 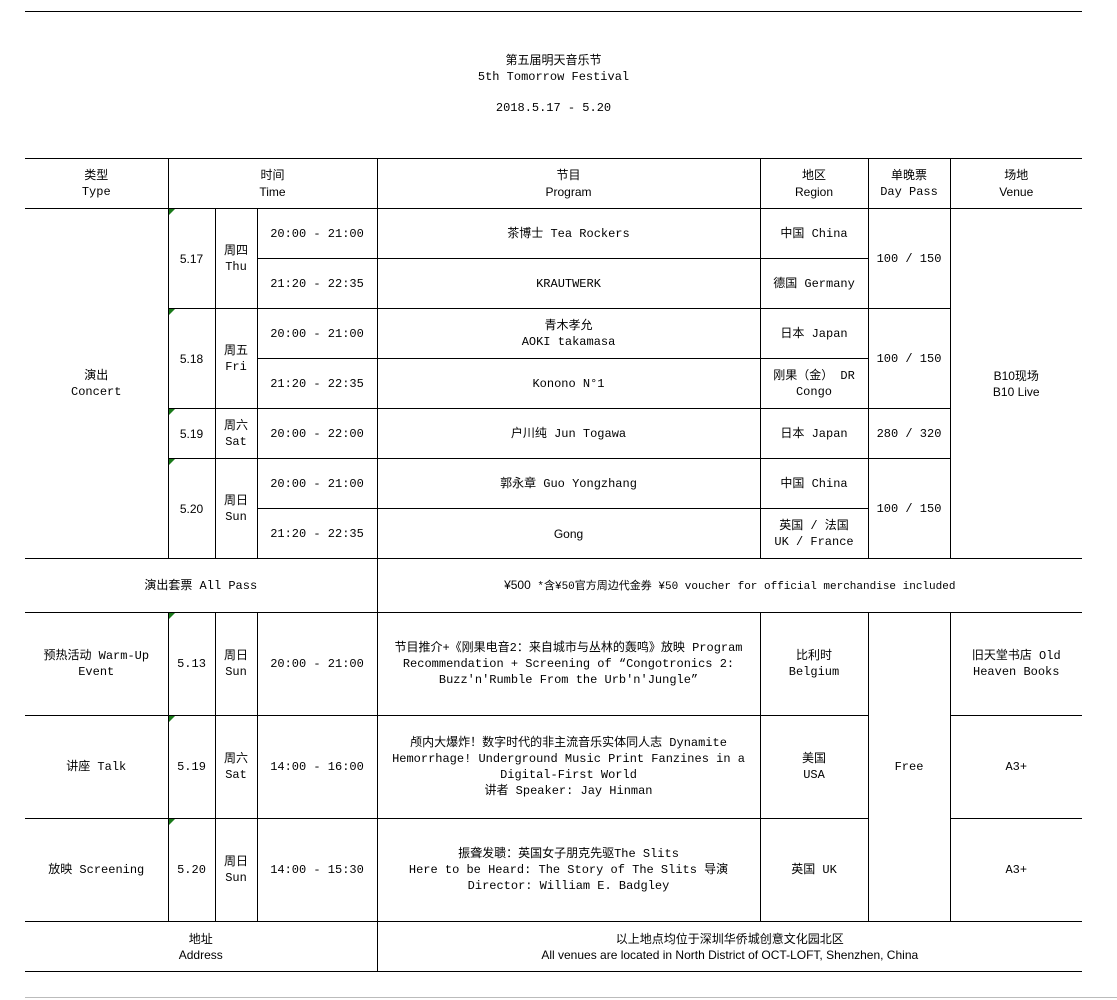 What do you see at coordinates (1015, 664) in the screenshot?
I see `venue-cell: 旧天堂书店 Old Heaven Books` at bounding box center [1015, 664].